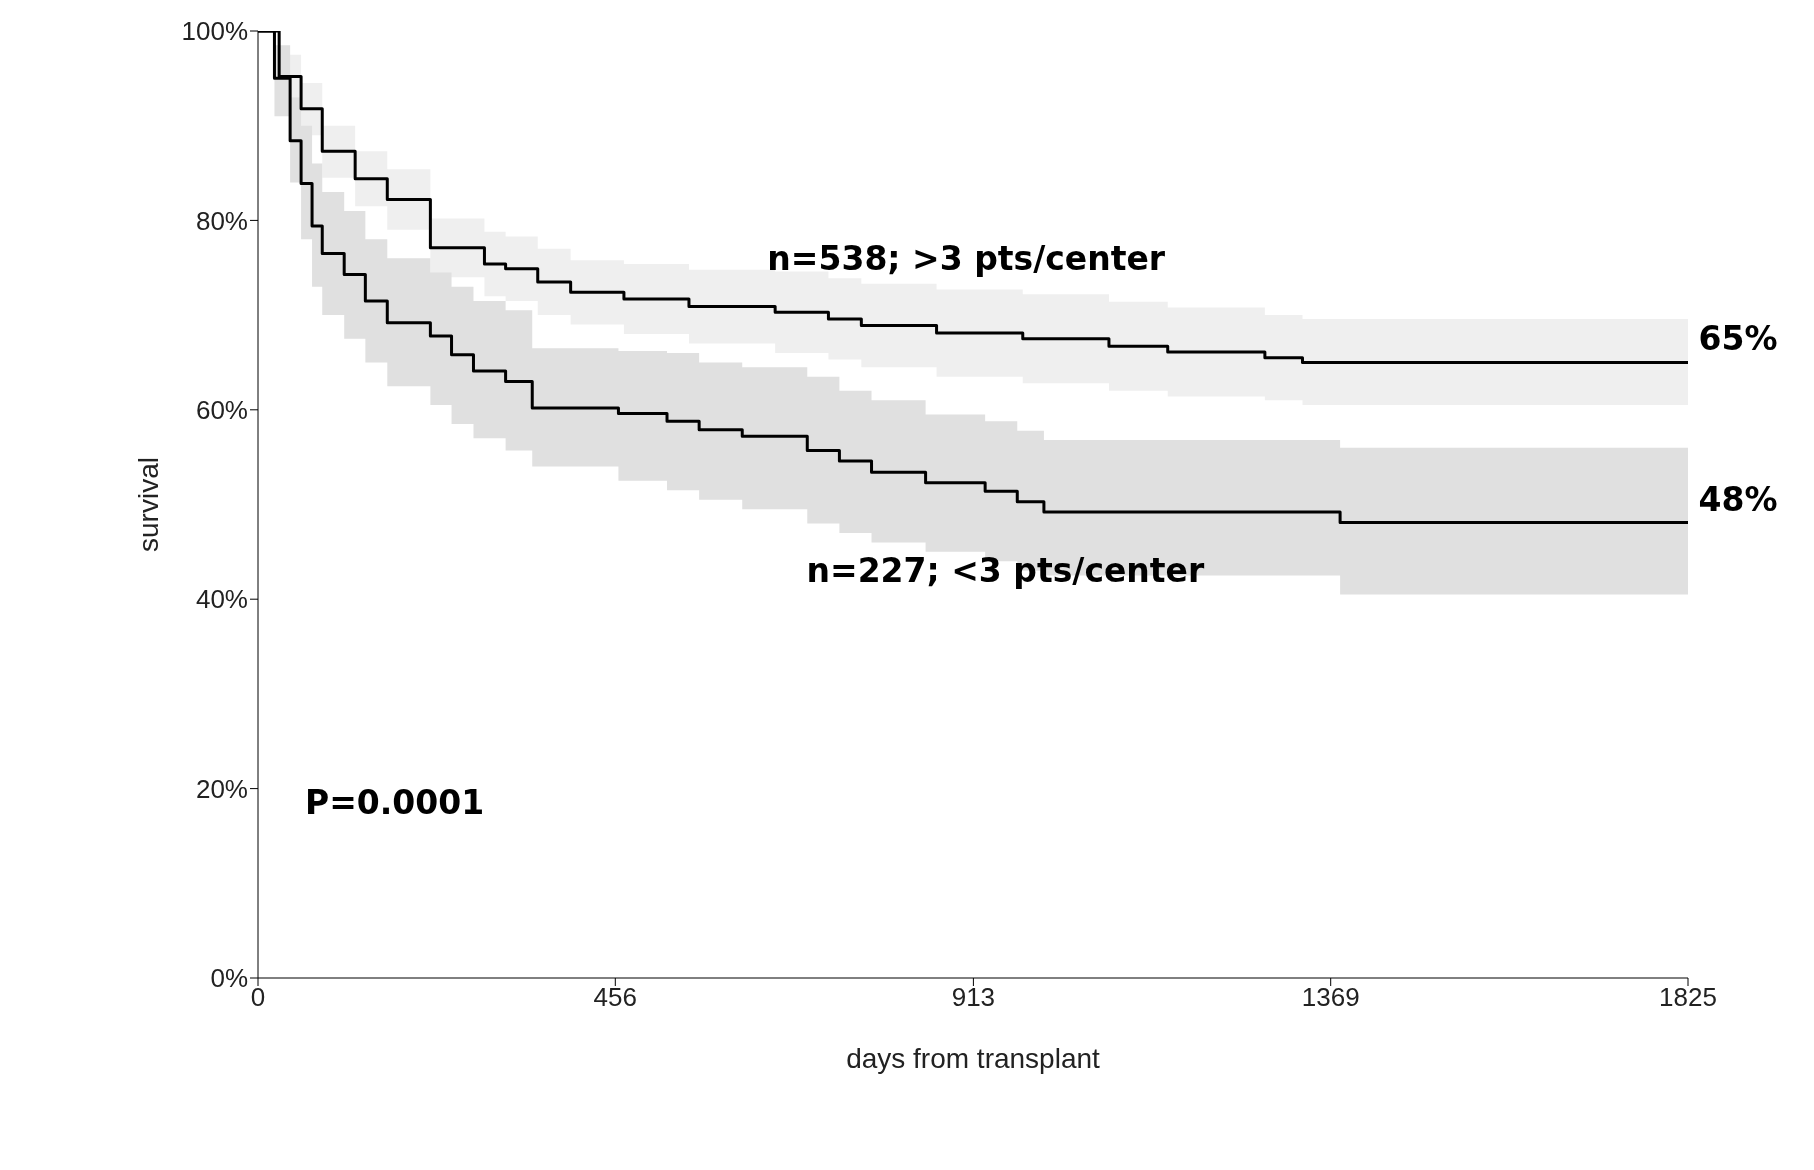 Image resolution: width=1814 pixels, height=1170 pixels. I want to click on y-tick-label: 60%, so click(221, 410).